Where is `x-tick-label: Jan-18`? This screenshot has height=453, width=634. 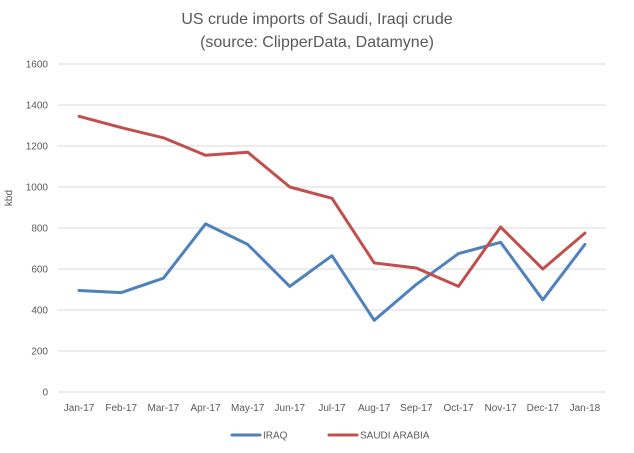
x-tick-label: Jan-18 is located at coordinates (585, 408).